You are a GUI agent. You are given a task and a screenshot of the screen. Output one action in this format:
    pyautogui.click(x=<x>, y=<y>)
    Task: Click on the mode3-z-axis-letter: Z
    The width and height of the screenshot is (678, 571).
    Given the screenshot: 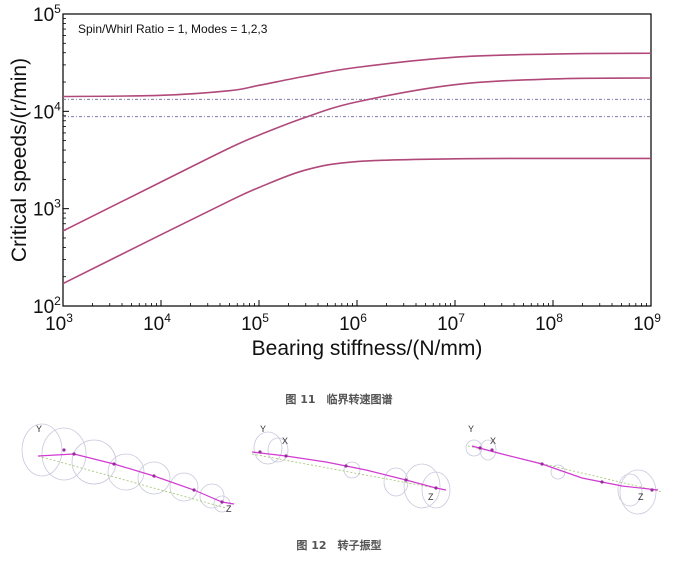 What is the action you would take?
    pyautogui.click(x=641, y=497)
    